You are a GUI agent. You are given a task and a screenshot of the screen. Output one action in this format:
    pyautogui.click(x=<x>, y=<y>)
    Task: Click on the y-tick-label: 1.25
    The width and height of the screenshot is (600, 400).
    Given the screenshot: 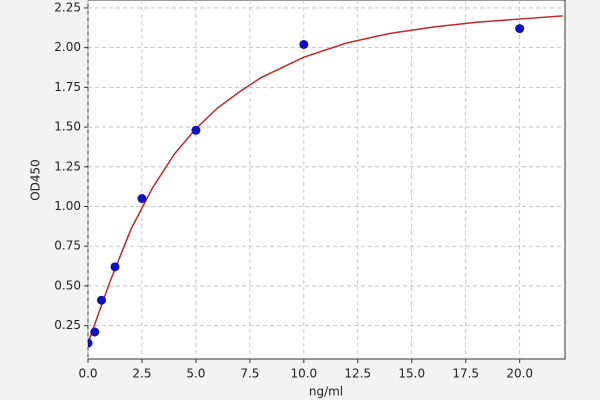 What is the action you would take?
    pyautogui.click(x=67, y=166)
    